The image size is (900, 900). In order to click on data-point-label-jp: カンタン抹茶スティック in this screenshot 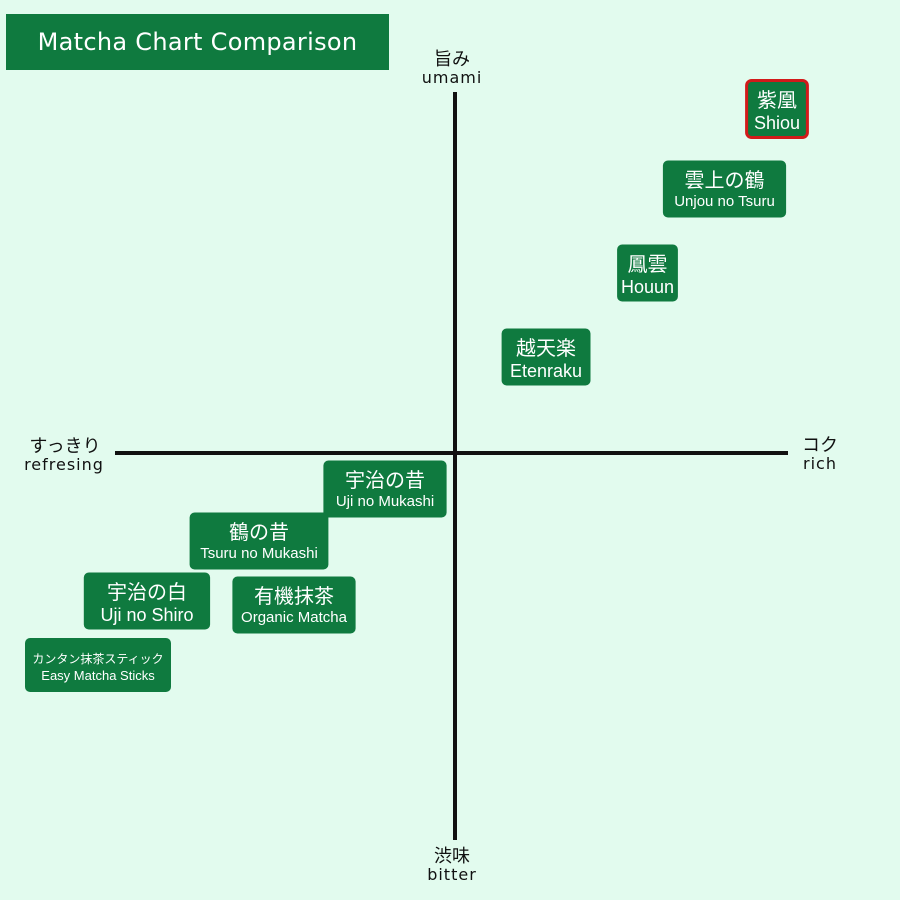, I will do `click(97, 658)`.